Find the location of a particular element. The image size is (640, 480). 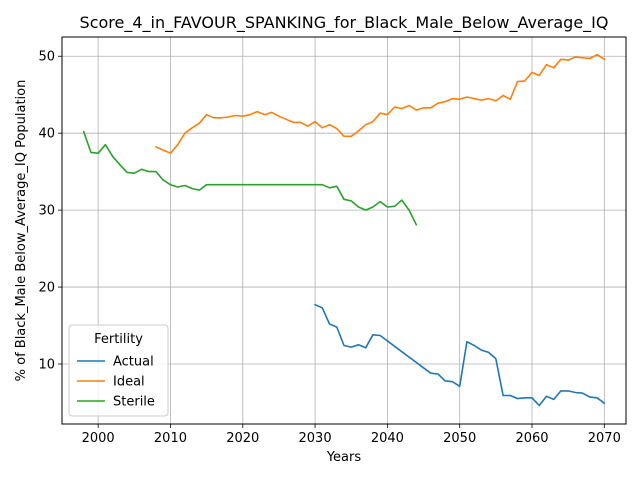

x-tick-label: 2000 is located at coordinates (98, 438).